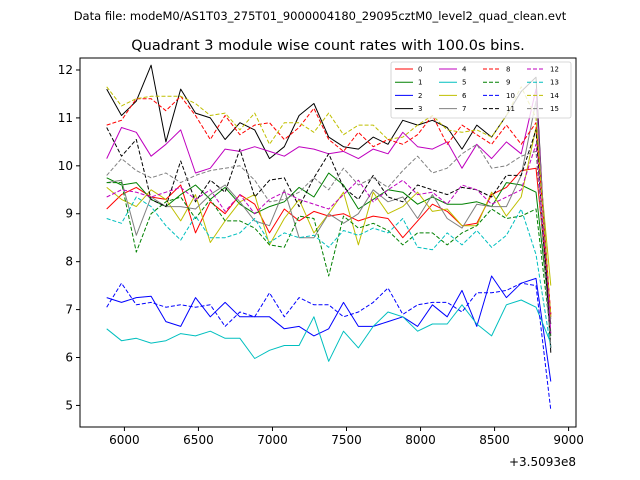 The width and height of the screenshot is (640, 480). I want to click on legend-label-11: 11, so click(510, 109).